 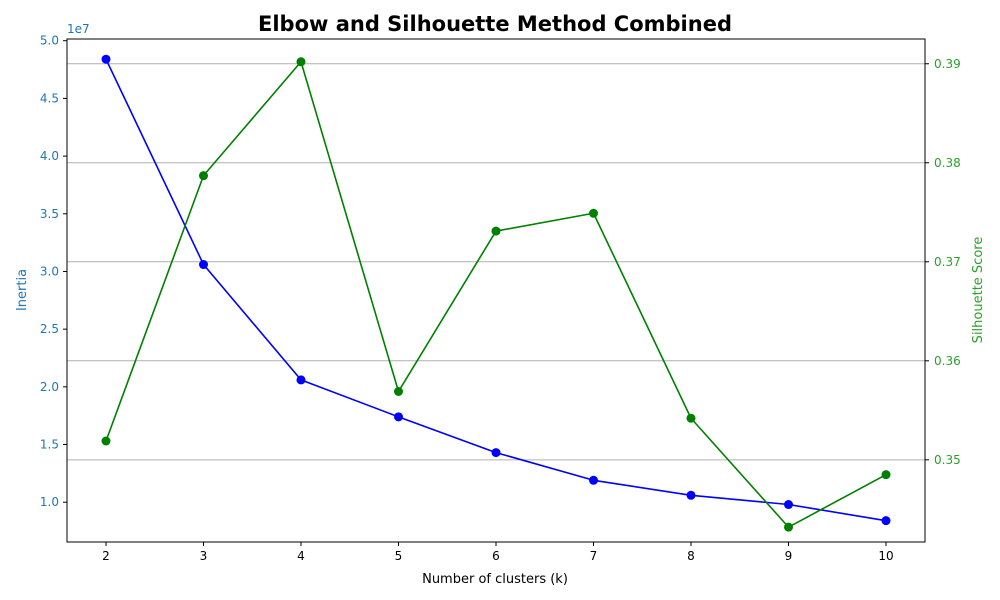 I want to click on x-tick-label: 9, so click(x=789, y=556).